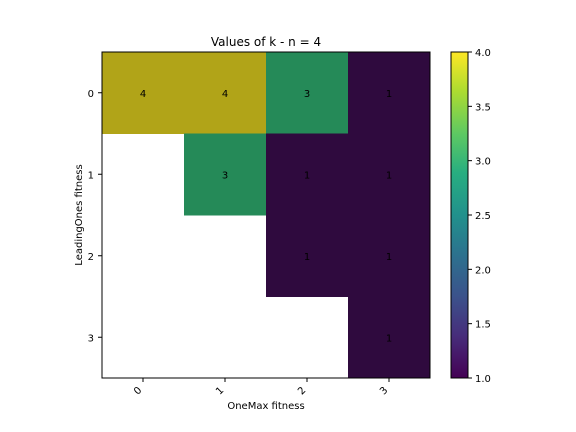 The height and width of the screenshot is (432, 576). What do you see at coordinates (138, 391) in the screenshot?
I see `x-tick-label: 0` at bounding box center [138, 391].